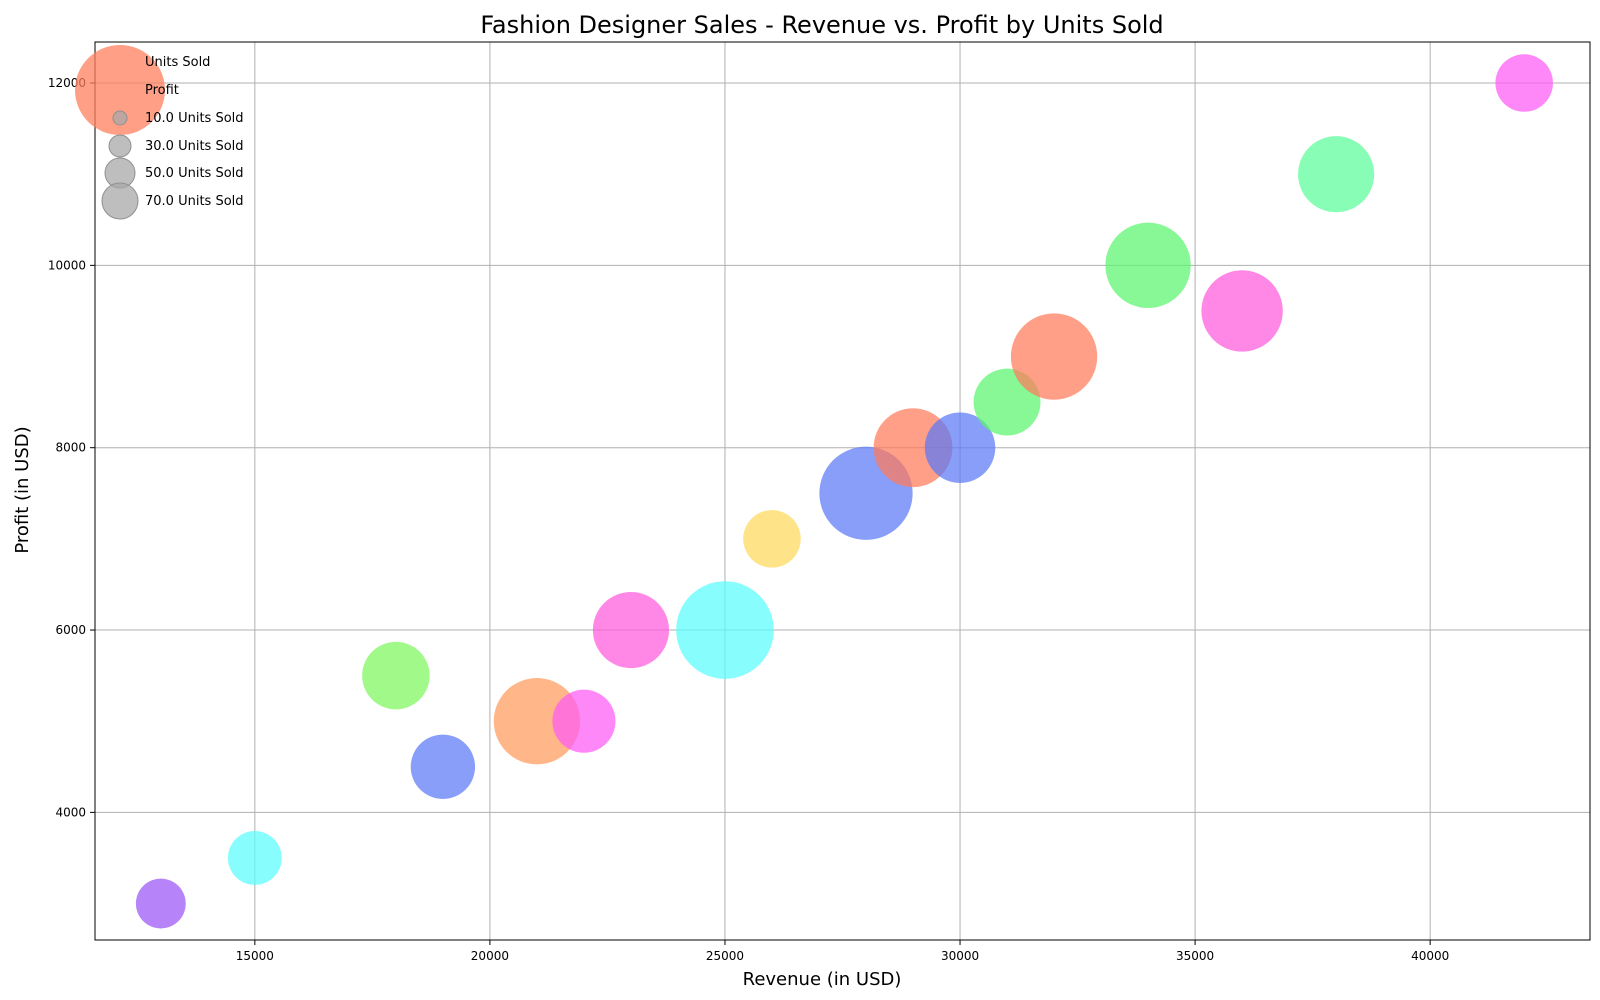 The width and height of the screenshot is (1600, 1000). What do you see at coordinates (22, 489) in the screenshot?
I see `y-axis-label: Profit (in USD)` at bounding box center [22, 489].